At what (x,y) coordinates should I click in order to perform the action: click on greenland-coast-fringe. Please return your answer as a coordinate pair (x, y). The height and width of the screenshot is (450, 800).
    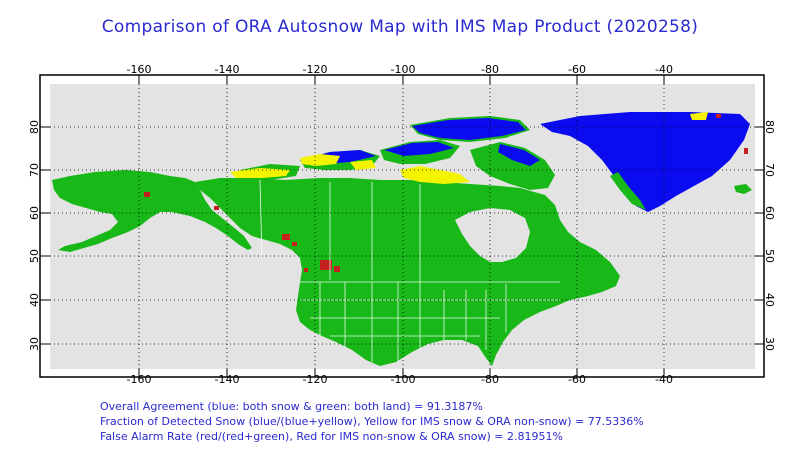
    Looking at the image, I should click on (628, 191).